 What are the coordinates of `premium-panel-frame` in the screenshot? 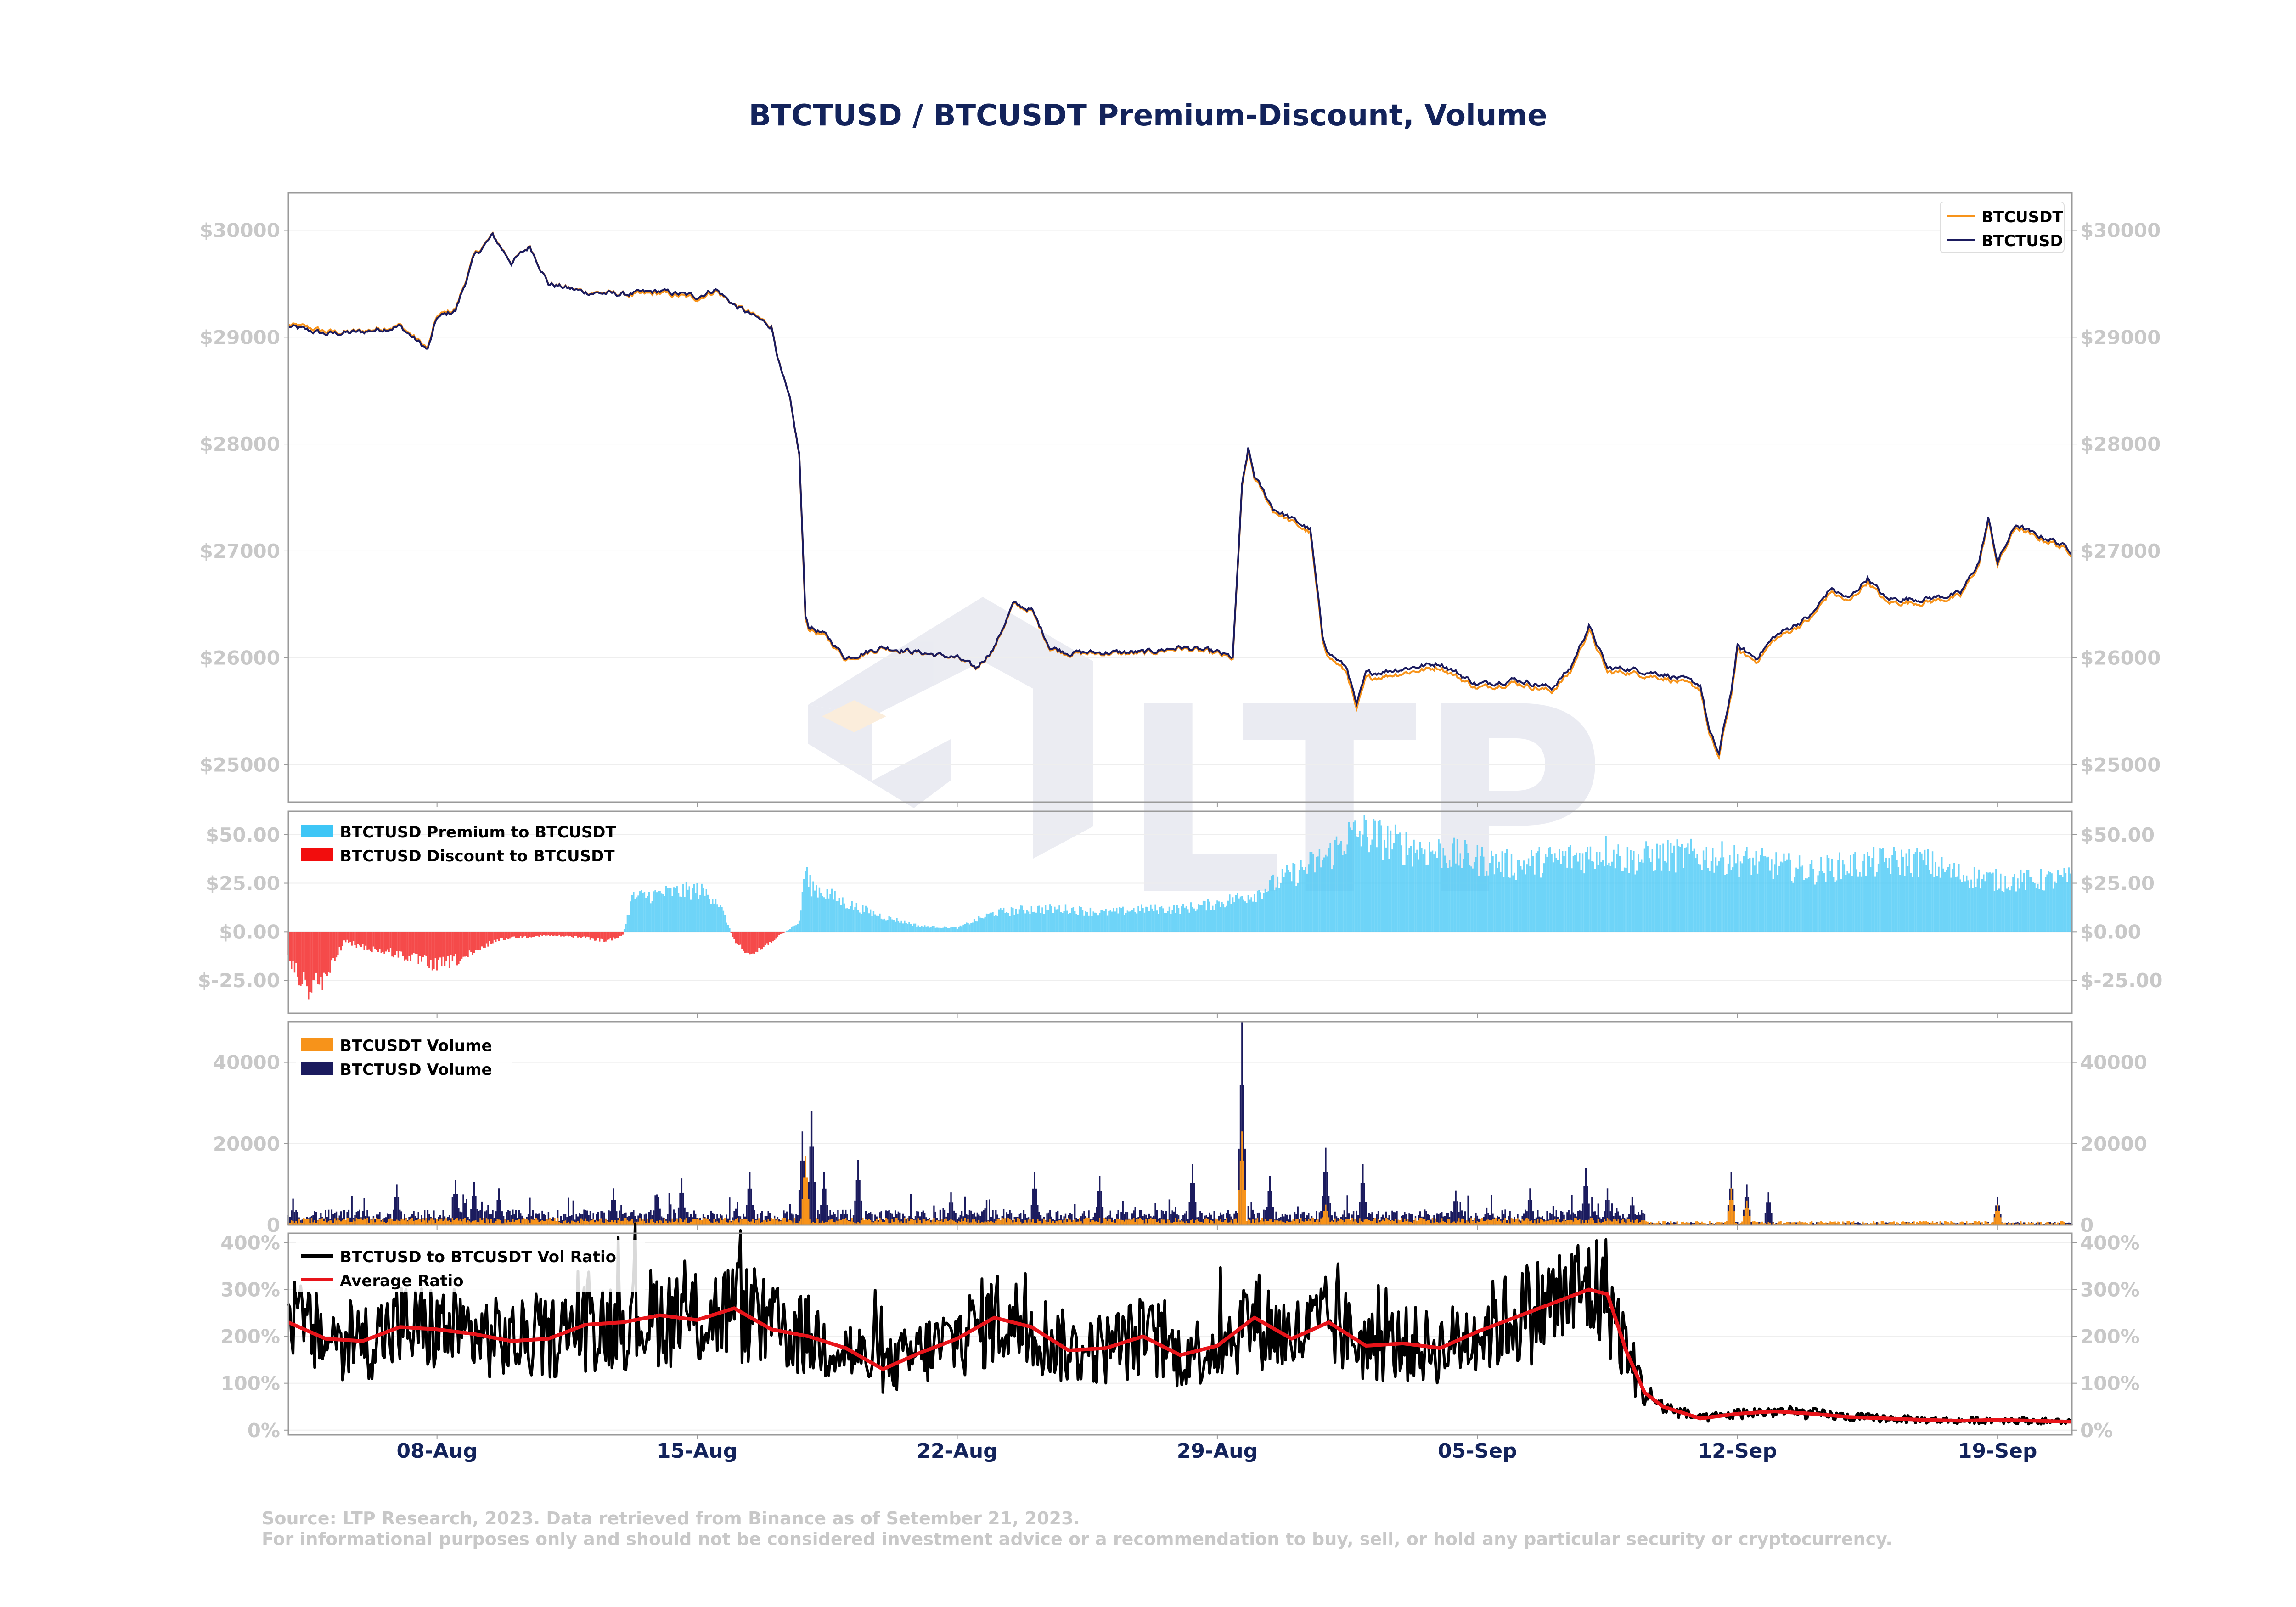 It's located at (1180, 912).